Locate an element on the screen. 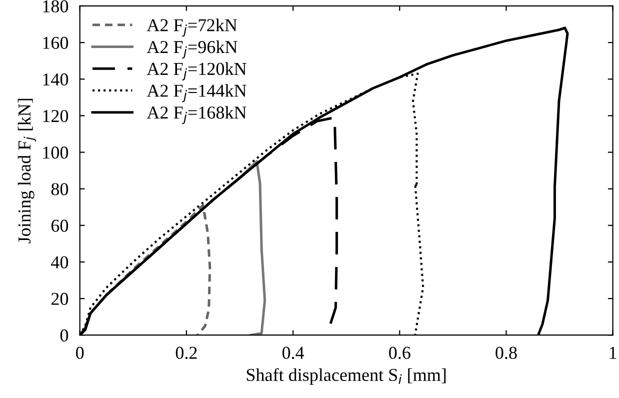 The image size is (619, 398). y-tick-label: 120 is located at coordinates (55, 116).